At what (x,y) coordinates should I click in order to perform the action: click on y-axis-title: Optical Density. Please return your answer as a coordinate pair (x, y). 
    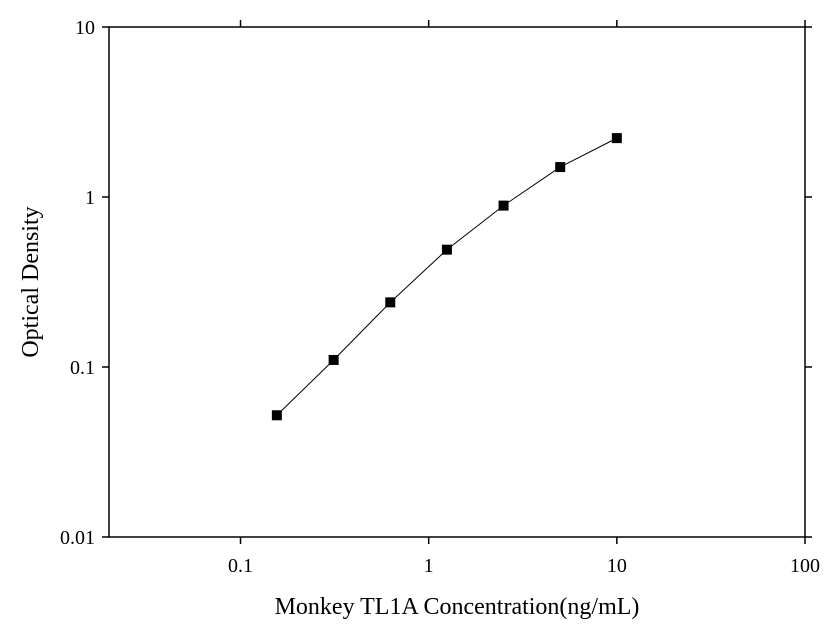
    Looking at the image, I should click on (31, 281).